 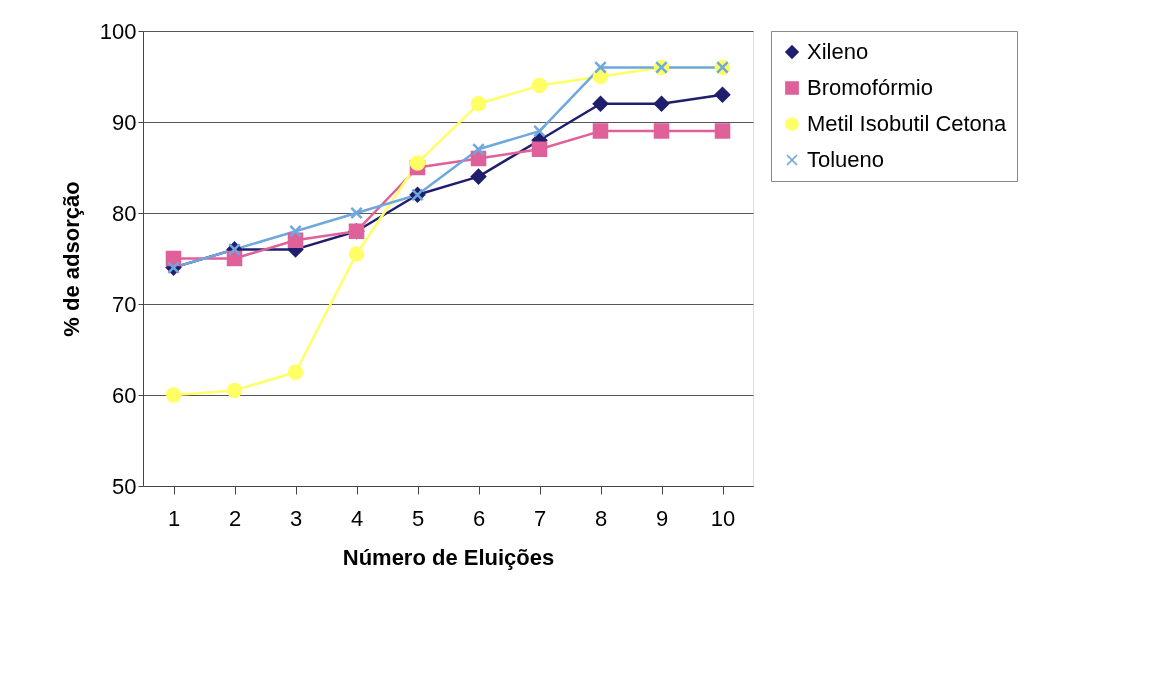 What do you see at coordinates (870, 87) in the screenshot?
I see `legend-label: Bromofórmio` at bounding box center [870, 87].